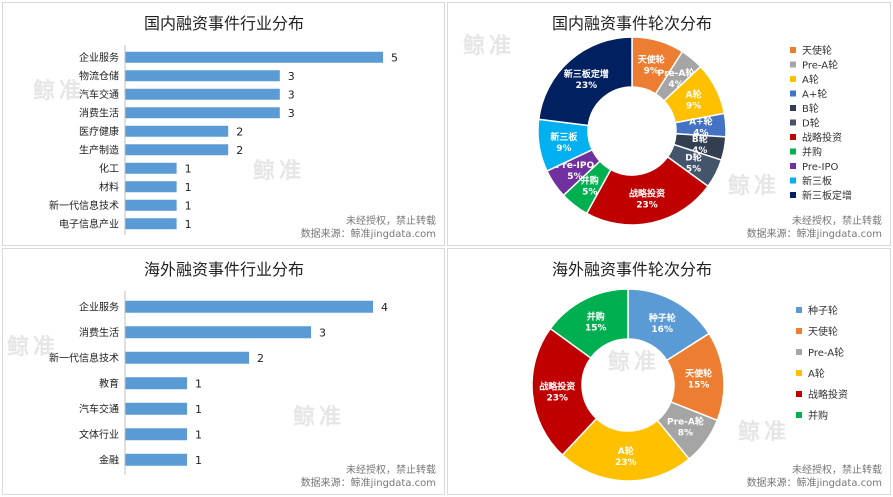 The image size is (893, 497). What do you see at coordinates (89, 223) in the screenshot?
I see `category-label: 电子信息产业` at bounding box center [89, 223].